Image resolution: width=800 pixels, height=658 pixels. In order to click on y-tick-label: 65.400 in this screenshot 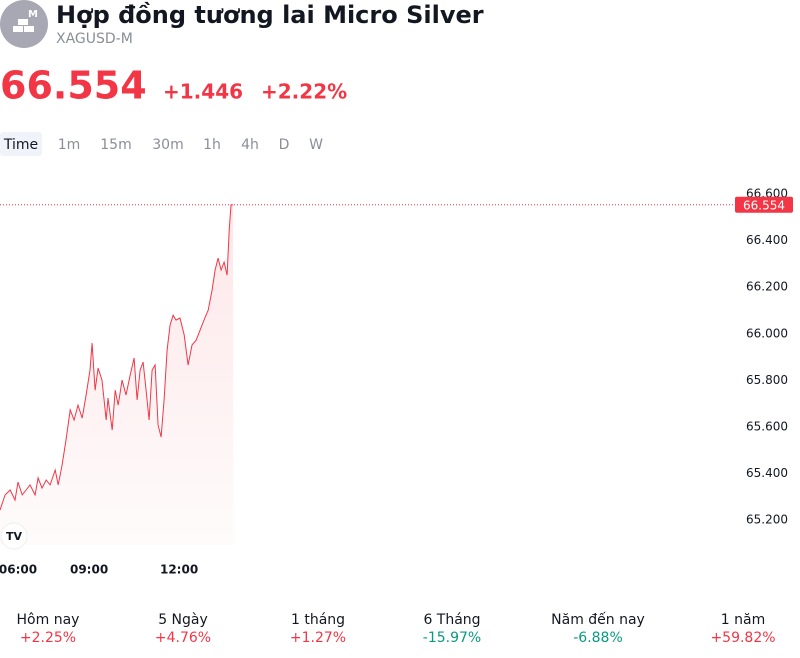, I will do `click(767, 473)`.